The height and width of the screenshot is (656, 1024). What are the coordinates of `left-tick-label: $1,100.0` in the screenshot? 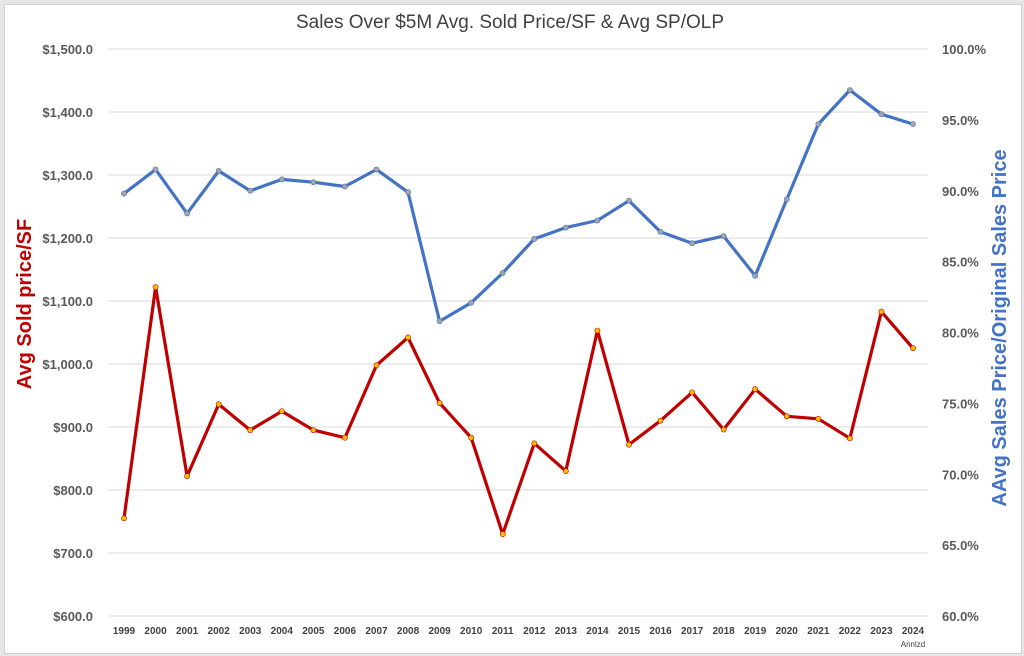 It's located at (67, 301).